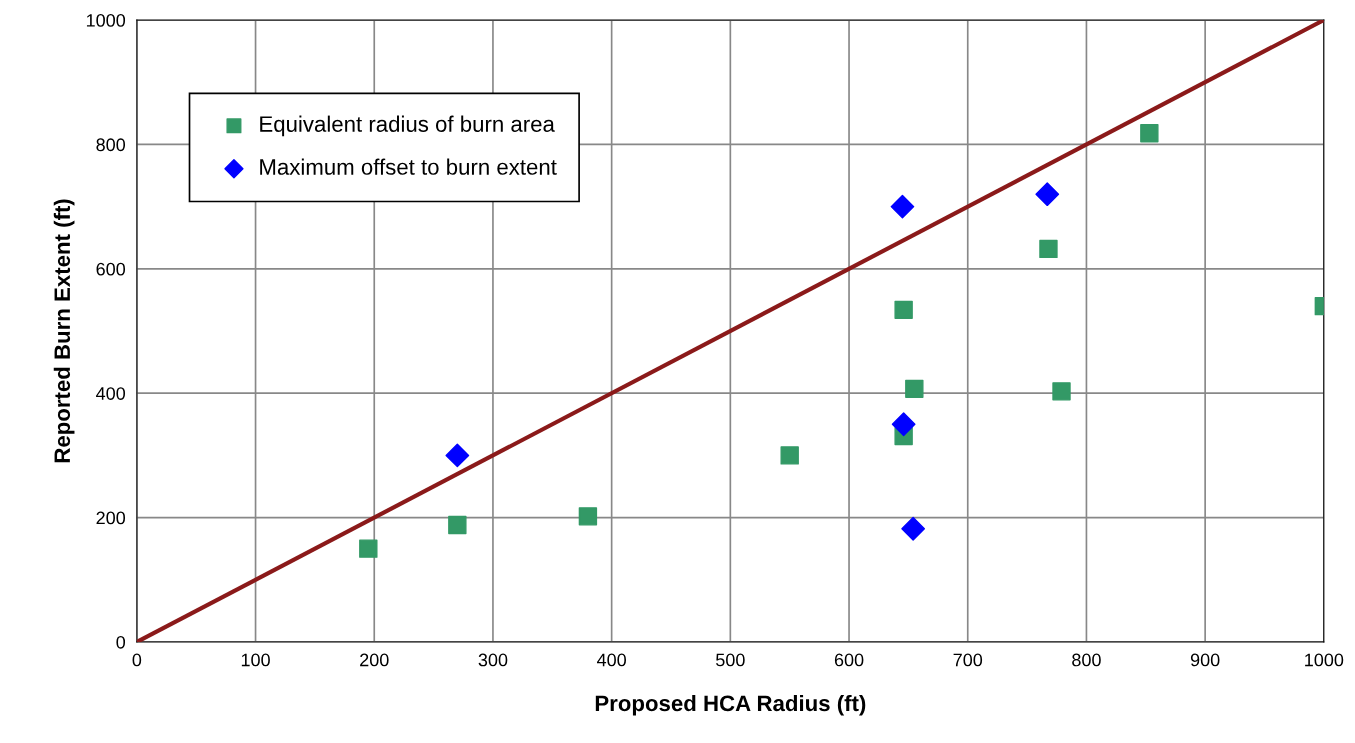 The width and height of the screenshot is (1355, 743). What do you see at coordinates (374, 660) in the screenshot?
I see `x-tick-label: 200` at bounding box center [374, 660].